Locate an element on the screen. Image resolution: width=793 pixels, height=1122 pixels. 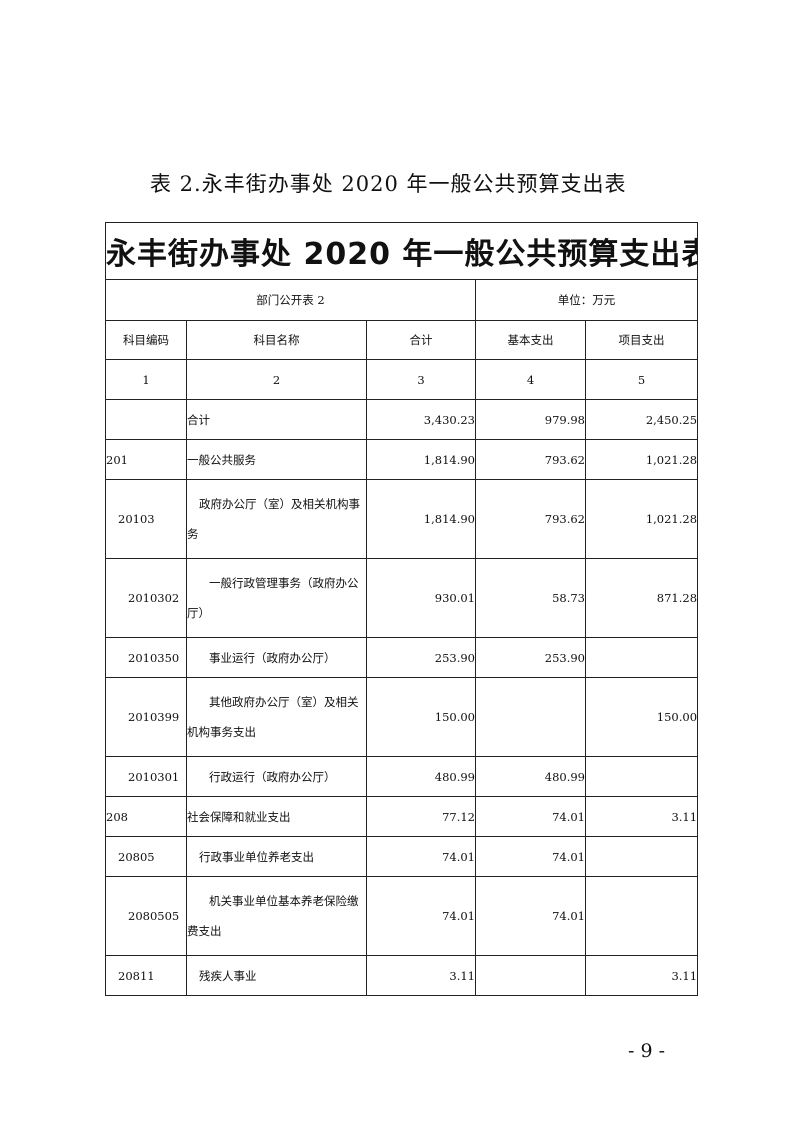
table-title-row: 永丰街办事处 2020 年一般公共预算支出表 is located at coordinates (401, 251).